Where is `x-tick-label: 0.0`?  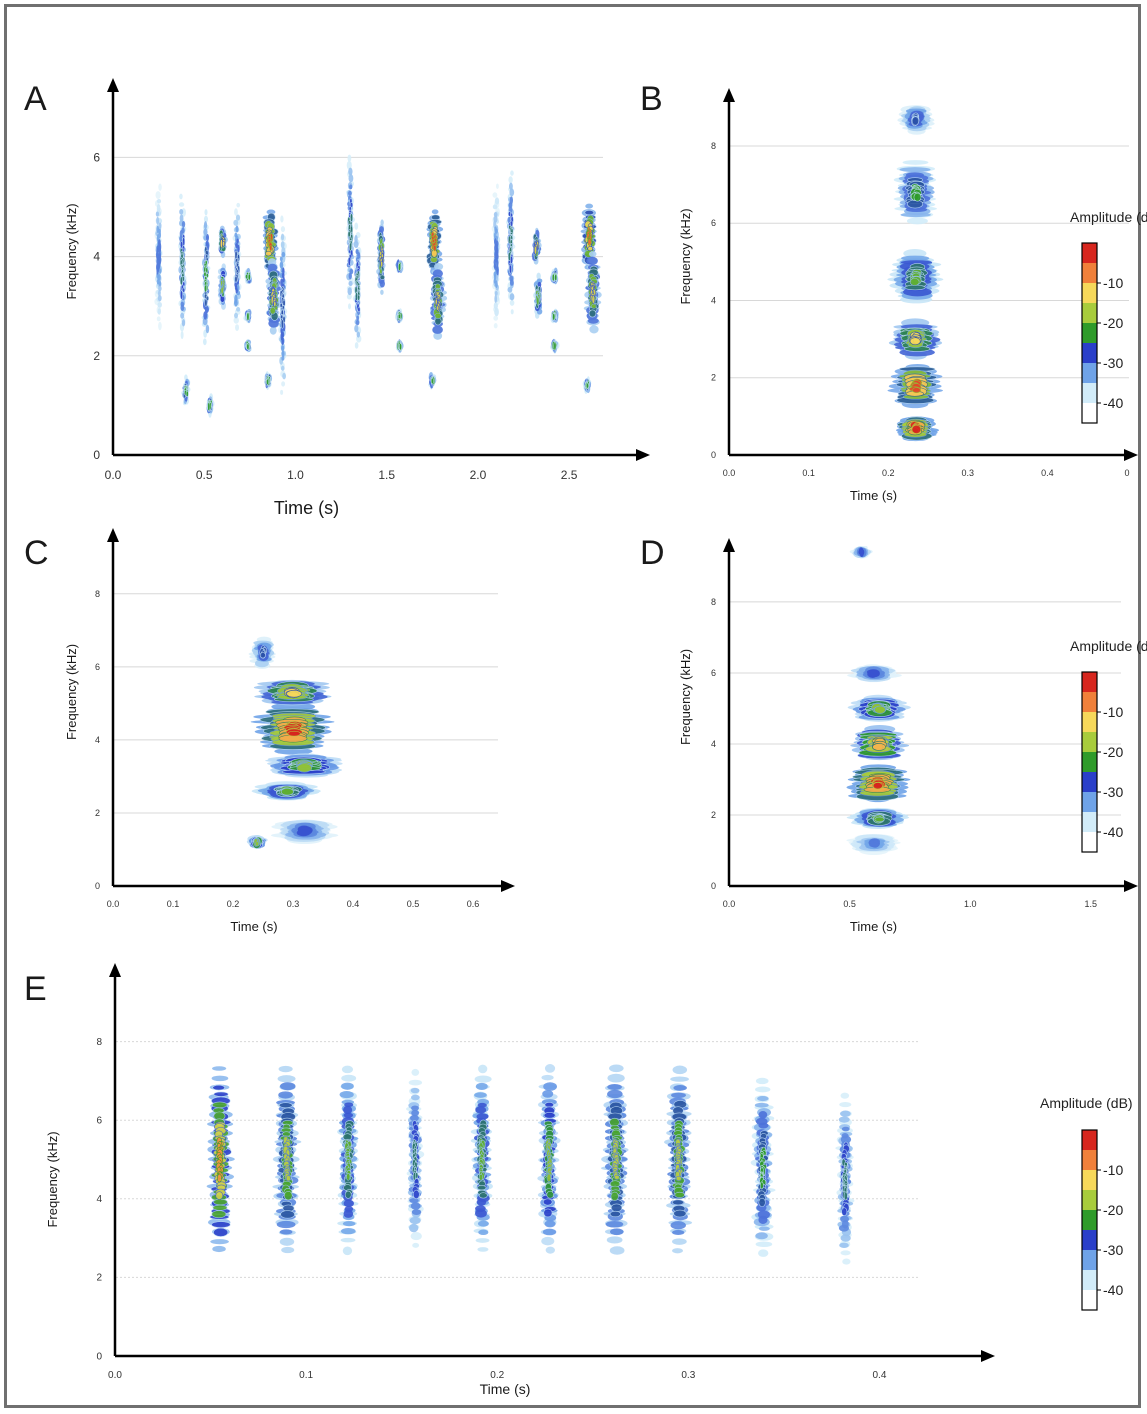 x-tick-label: 0.0 is located at coordinates (113, 475).